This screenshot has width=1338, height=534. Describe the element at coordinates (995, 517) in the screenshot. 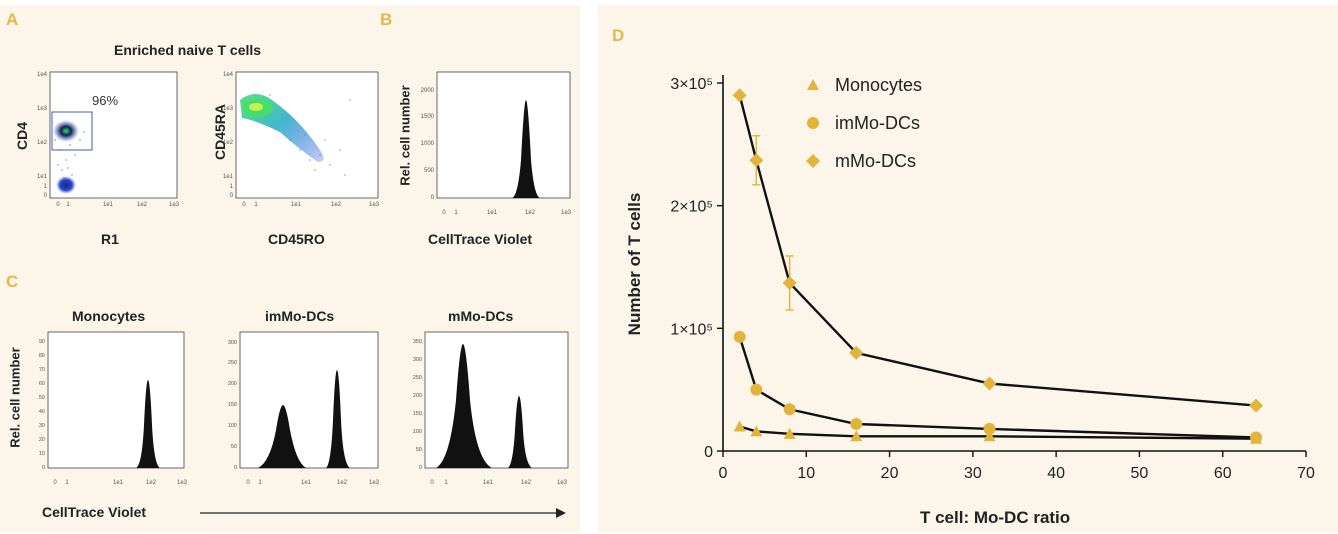

I see `panel-d-xlabel: T cell: Mo-DC ratio` at that location.